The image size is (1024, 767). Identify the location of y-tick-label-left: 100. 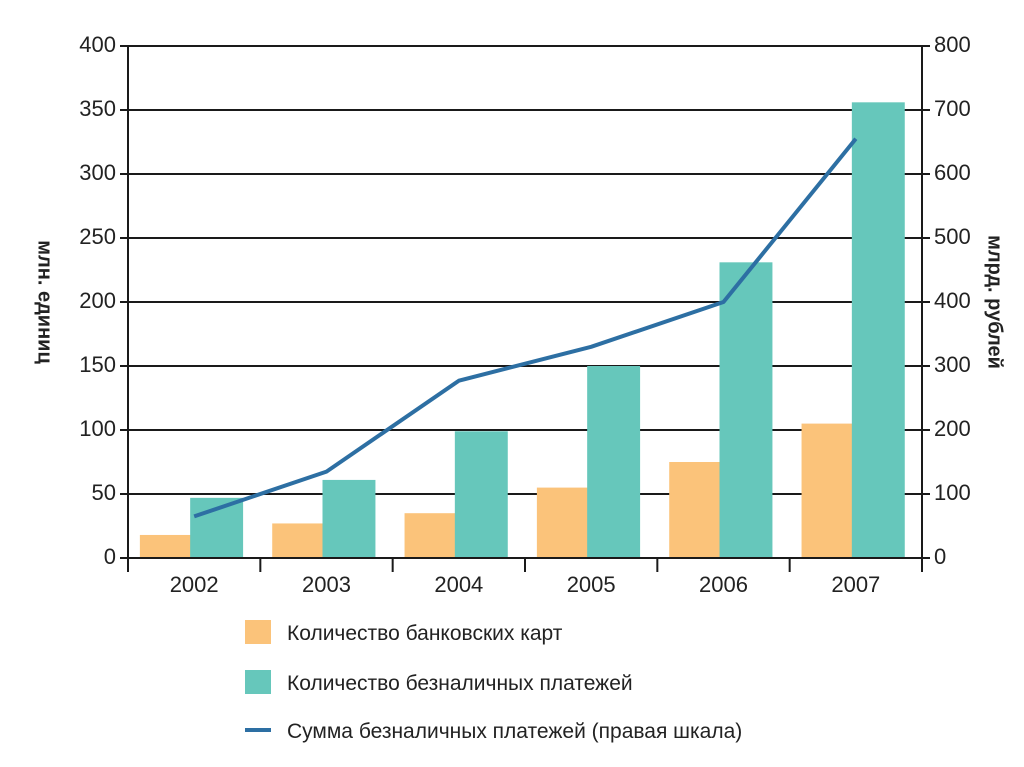
(97, 428).